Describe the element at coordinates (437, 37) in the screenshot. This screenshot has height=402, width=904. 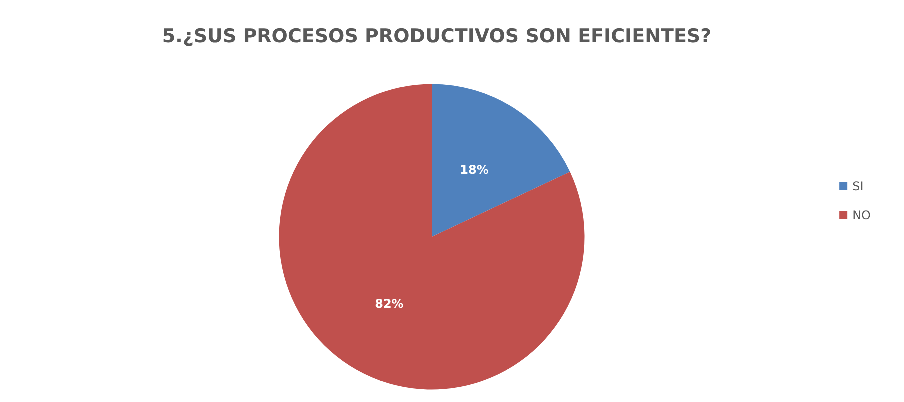
I see `chart-title: 5.¿SUS PROCESOS PRODUCTIVOS SON EFICIENTES?` at that location.